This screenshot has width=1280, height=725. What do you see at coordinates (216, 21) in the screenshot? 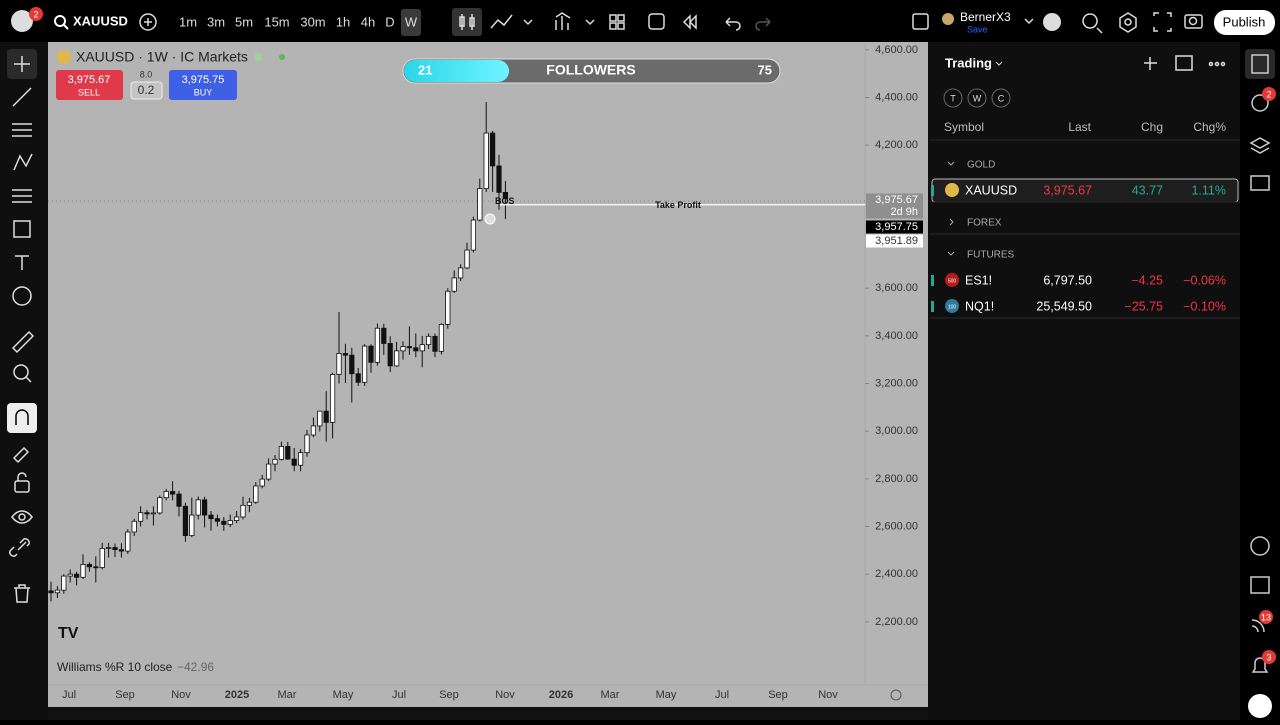
I see `timeframe: 3m` at bounding box center [216, 21].